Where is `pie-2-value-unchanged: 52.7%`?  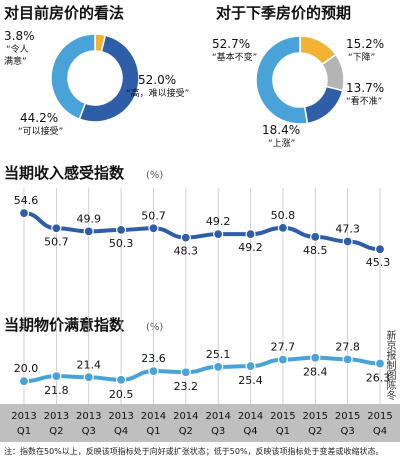 pie-2-value-unchanged: 52.7% is located at coordinates (231, 44).